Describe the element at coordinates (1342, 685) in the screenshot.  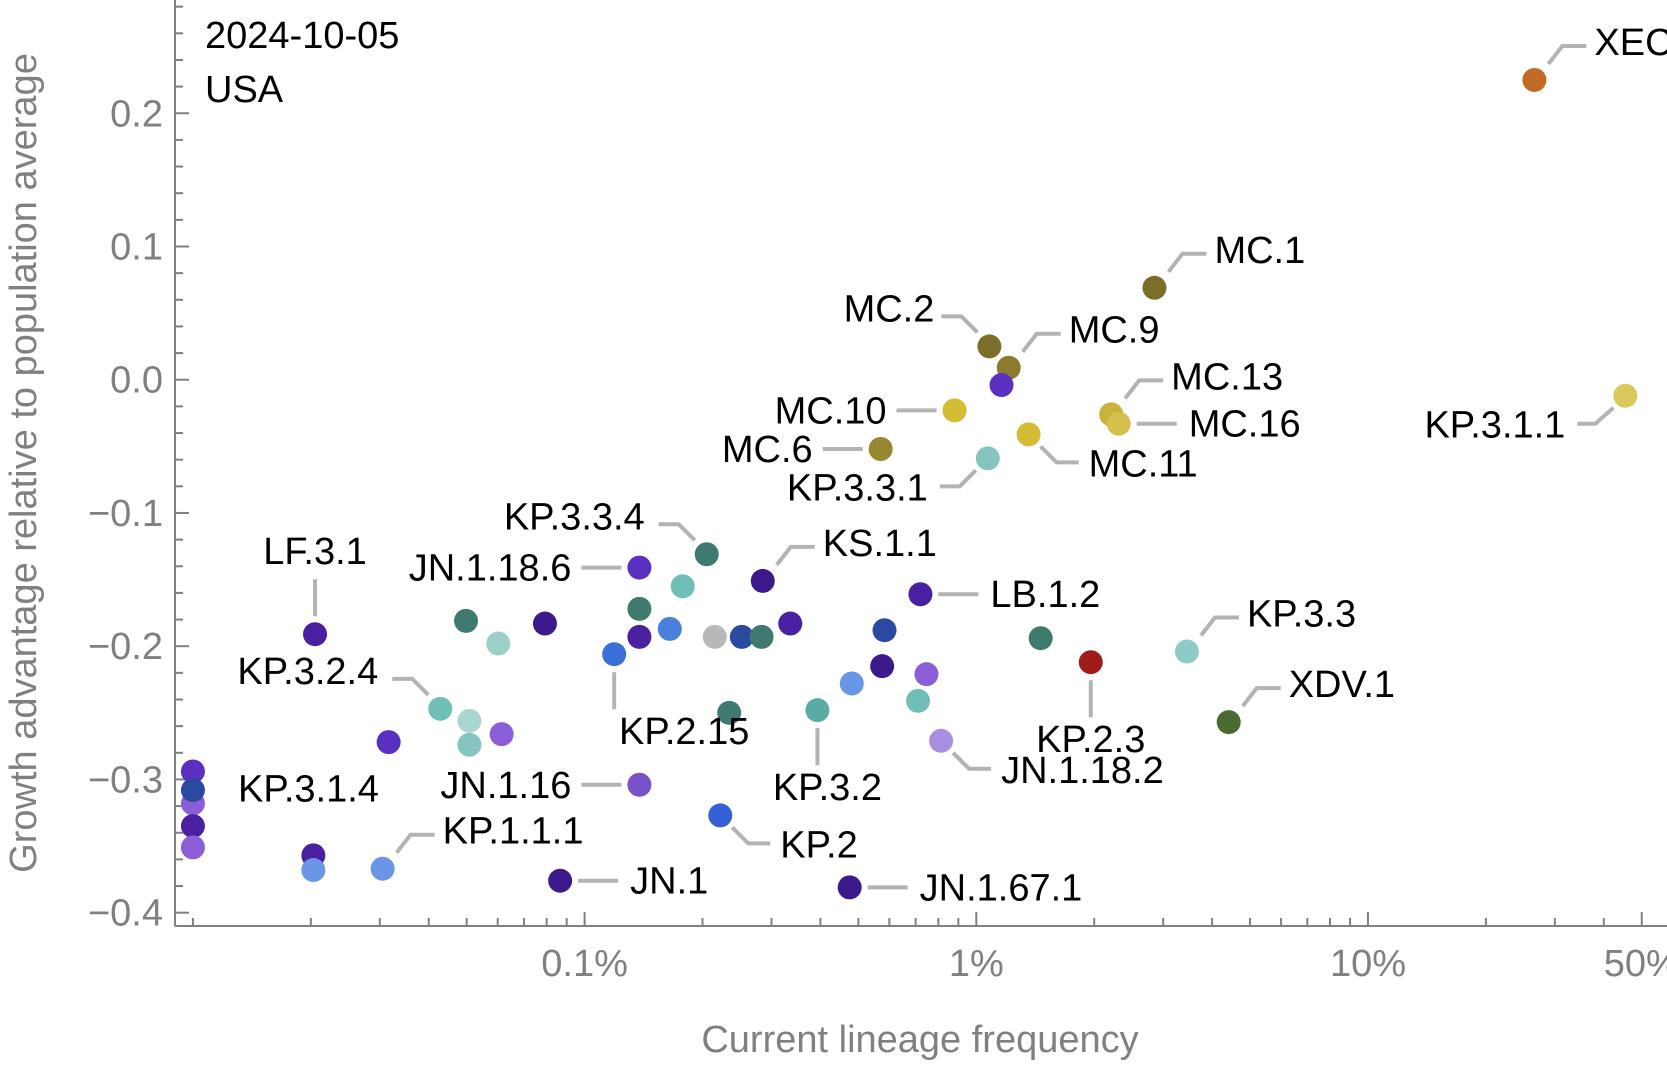
I see `point-label: XDV.1` at that location.